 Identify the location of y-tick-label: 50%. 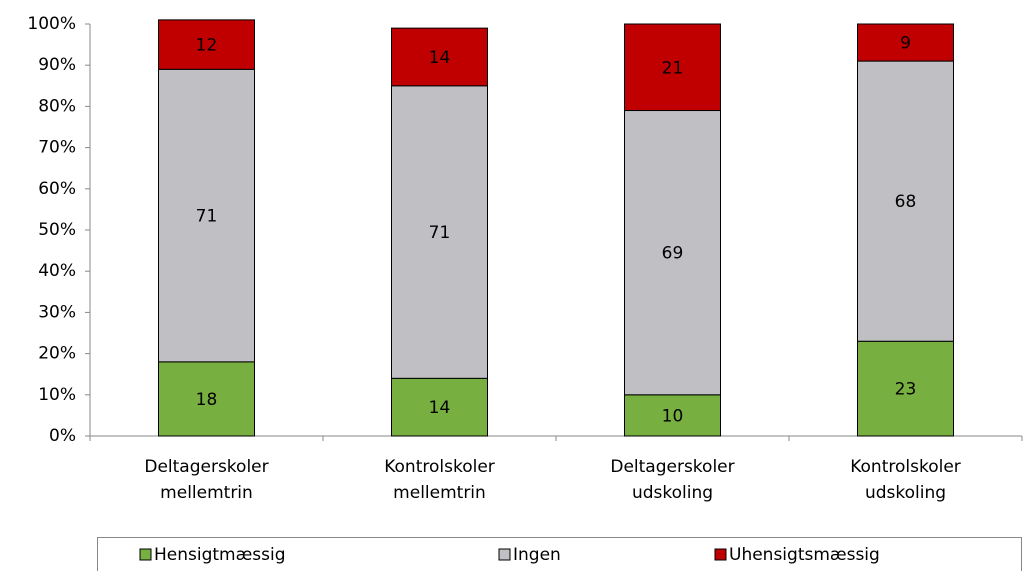
(57, 230).